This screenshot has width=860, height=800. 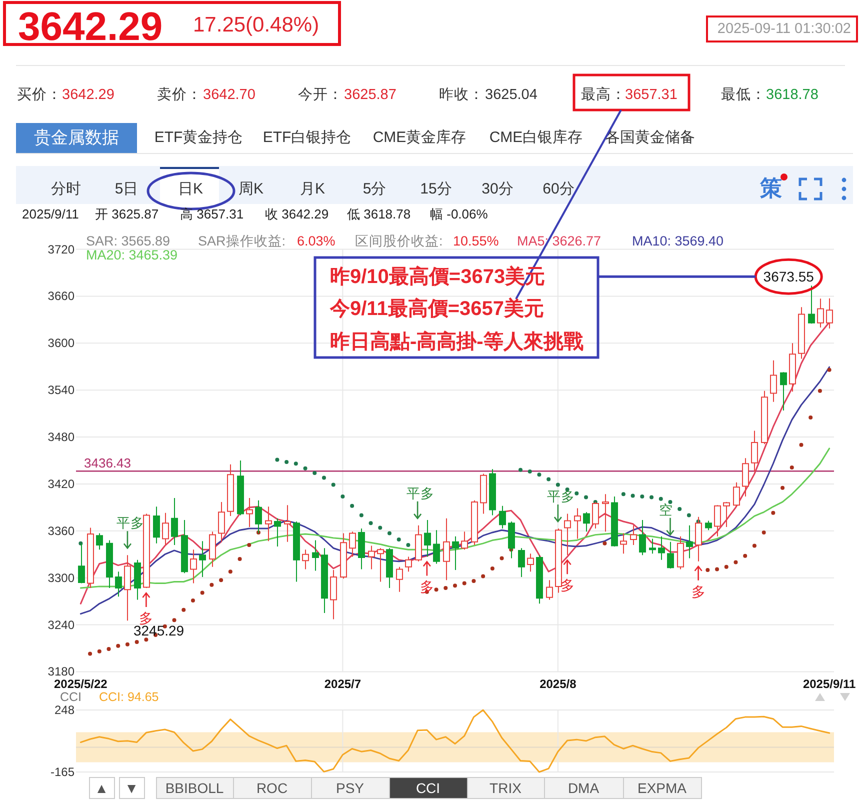 What do you see at coordinates (476, 241) in the screenshot?
I see `text: 10.55%` at bounding box center [476, 241].